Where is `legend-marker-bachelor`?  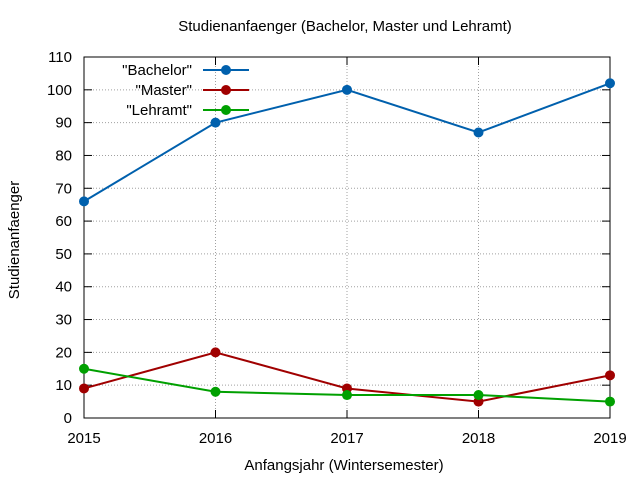
legend-marker-bachelor is located at coordinates (226, 70).